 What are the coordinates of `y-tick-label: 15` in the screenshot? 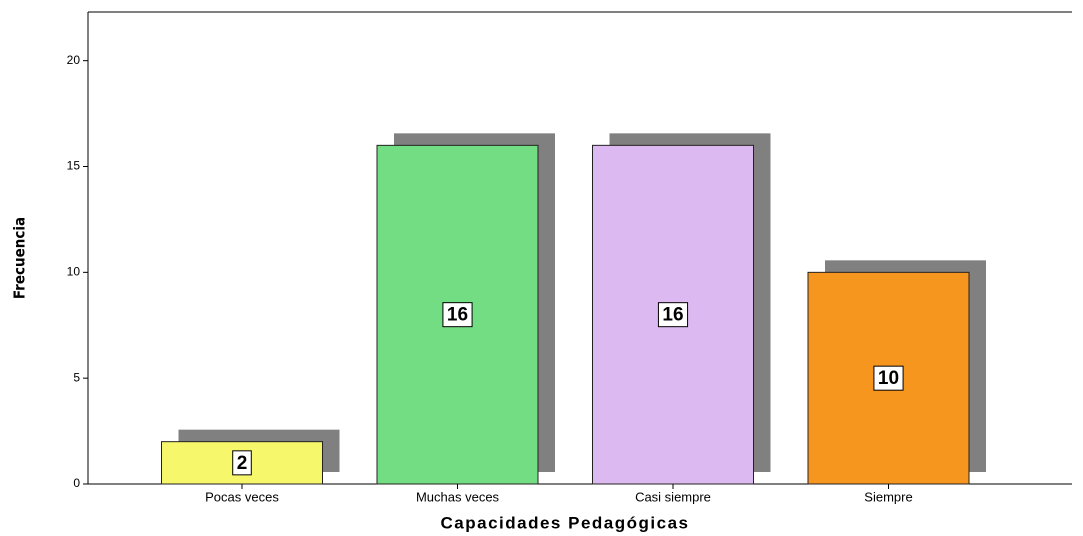 It's located at (74, 166).